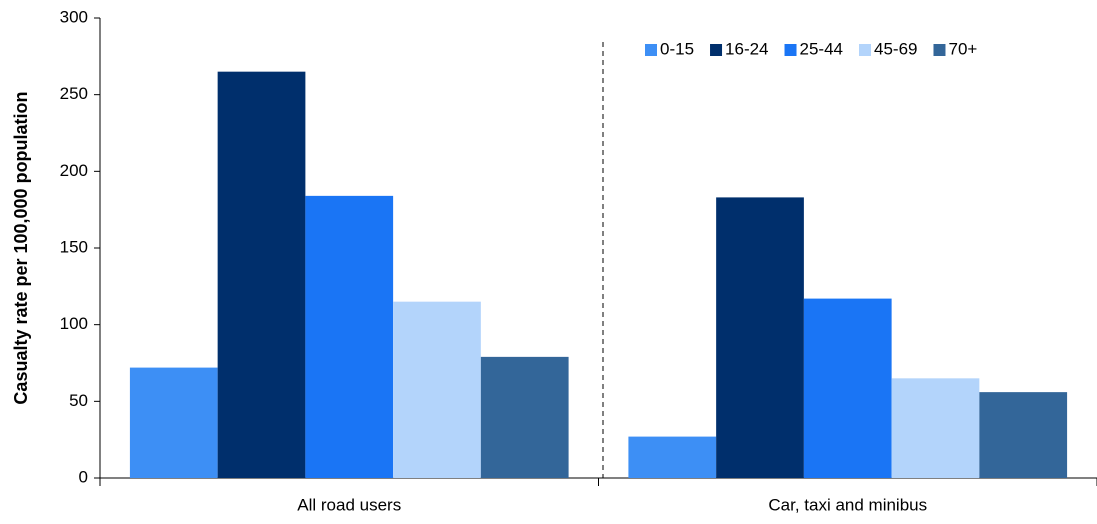 The image size is (1097, 524). Describe the element at coordinates (74, 246) in the screenshot. I see `y-tick-label: 150` at that location.